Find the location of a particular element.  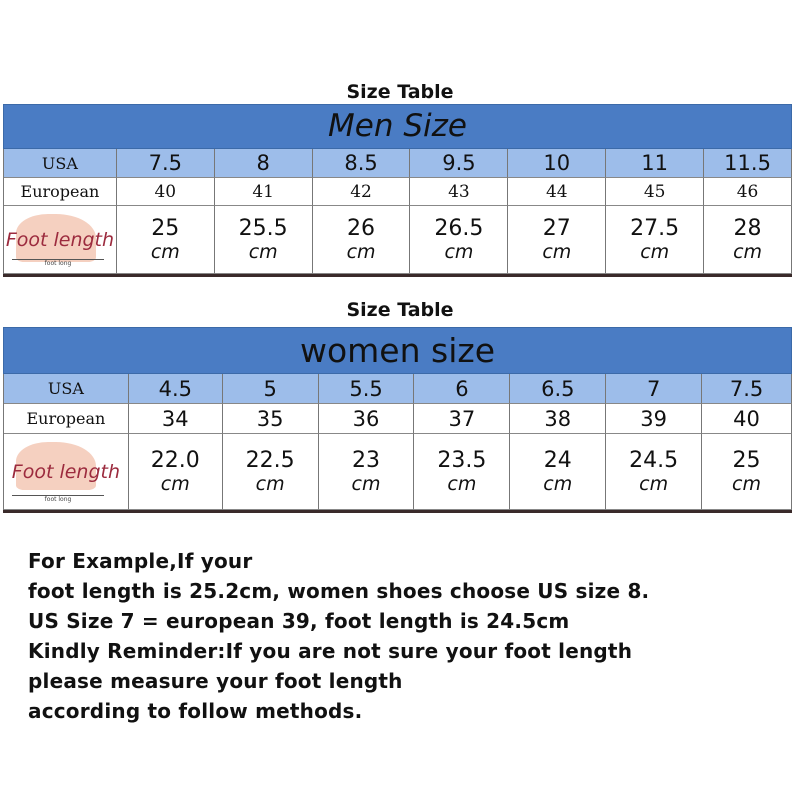

european-size-cell: 41 is located at coordinates (263, 192).